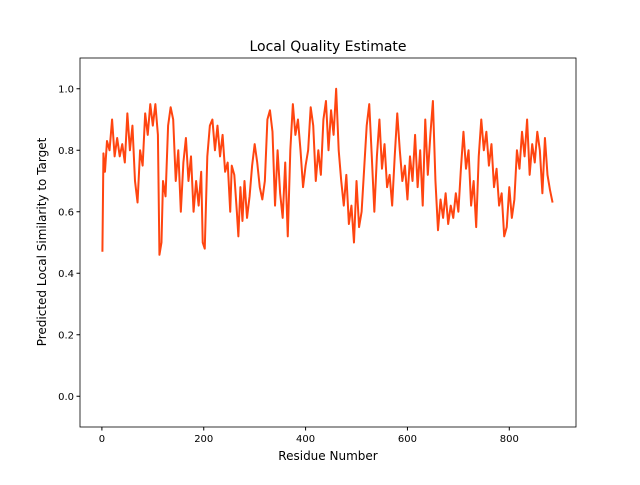 Image resolution: width=640 pixels, height=485 pixels. I want to click on y-axis-label: Predicted Local Similarity to Target, so click(42, 241).